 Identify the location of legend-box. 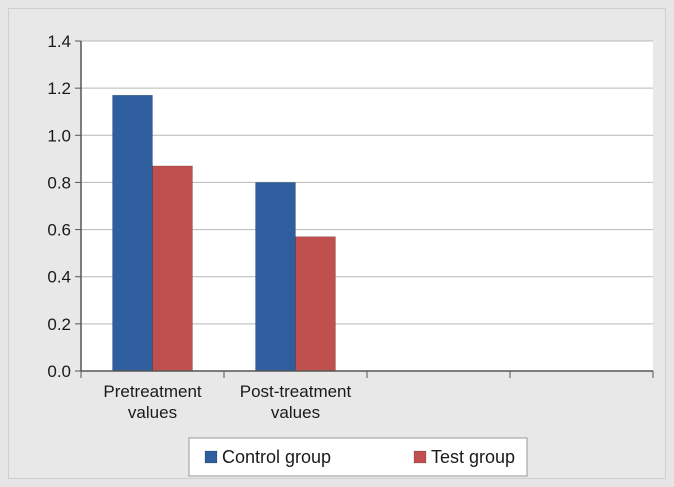
(358, 457).